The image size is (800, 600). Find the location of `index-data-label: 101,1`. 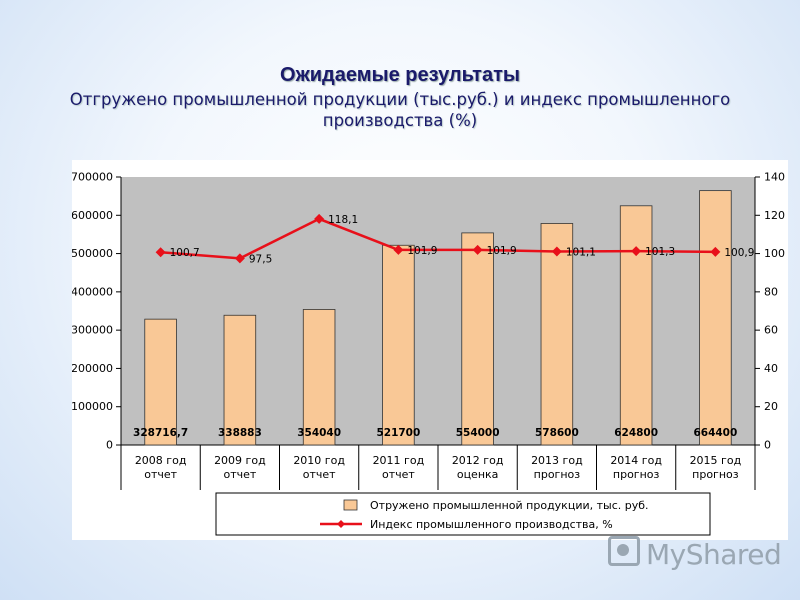

index-data-label: 101,1 is located at coordinates (581, 252).